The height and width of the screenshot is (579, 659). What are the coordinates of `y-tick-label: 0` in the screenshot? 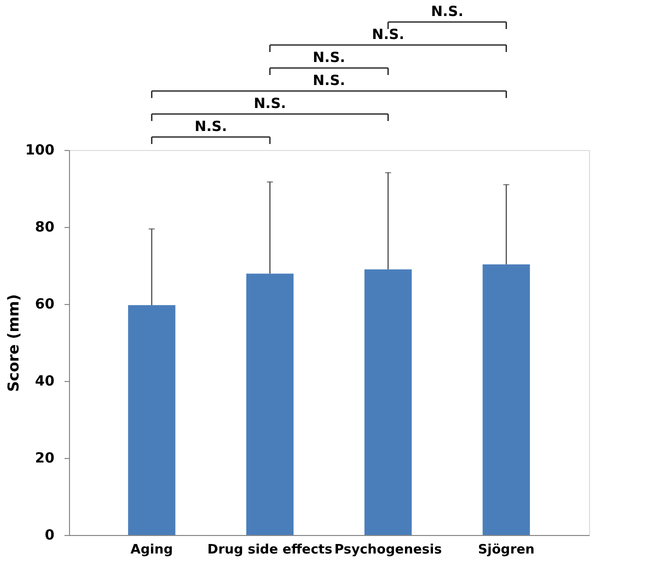 It's located at (49, 536).